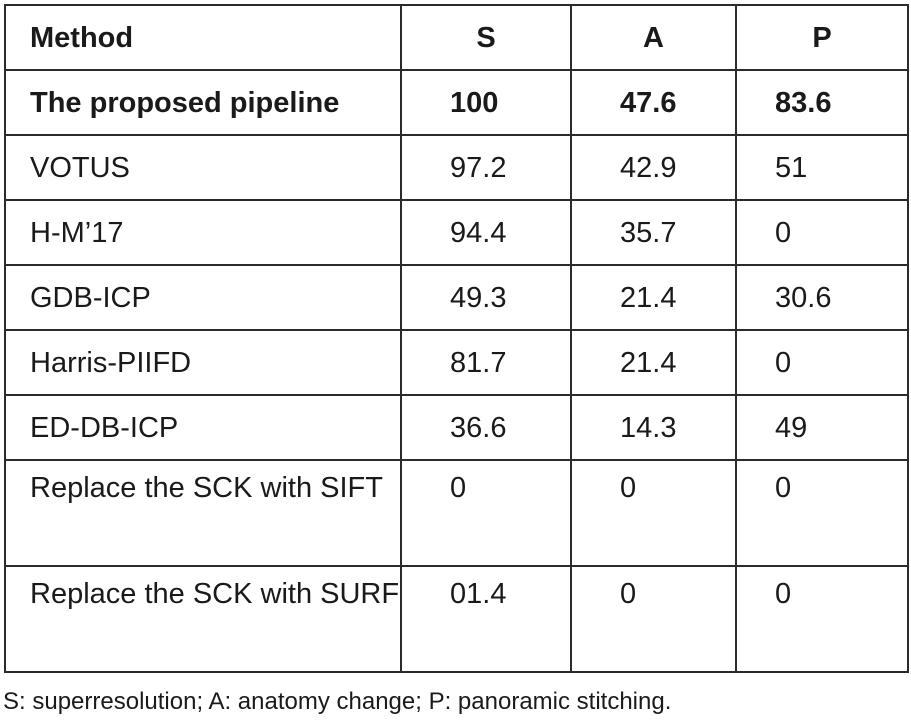 The height and width of the screenshot is (725, 911). What do you see at coordinates (822, 297) in the screenshot?
I see `p-cell: 30.6` at bounding box center [822, 297].